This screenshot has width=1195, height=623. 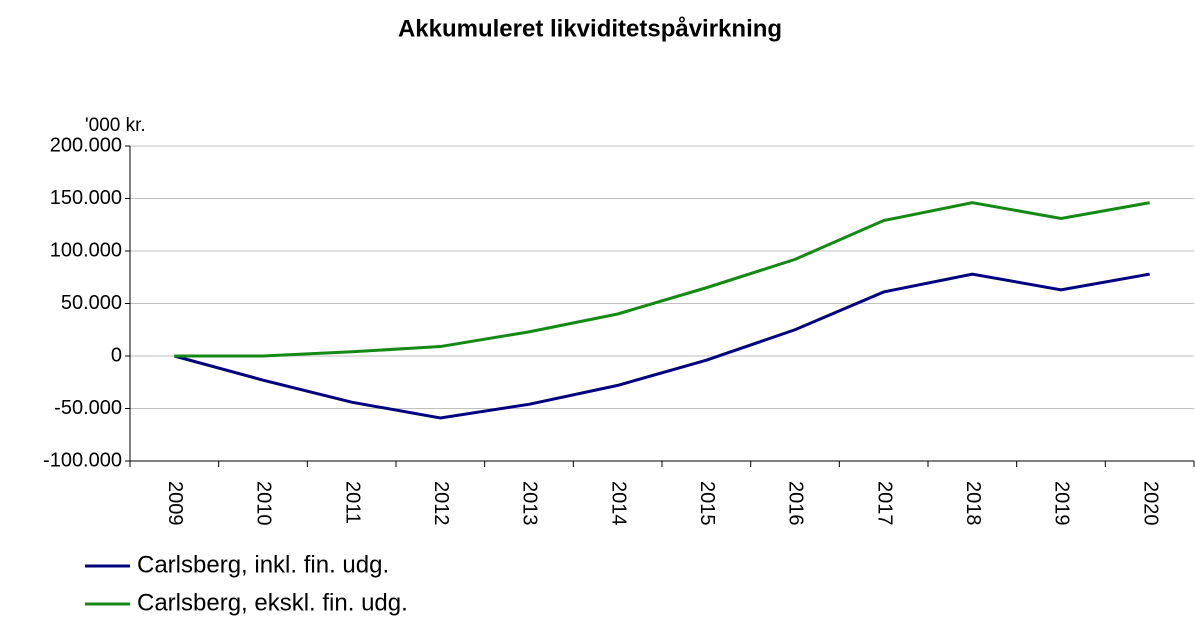 What do you see at coordinates (618, 503) in the screenshot?
I see `x-tick-label: 2014` at bounding box center [618, 503].